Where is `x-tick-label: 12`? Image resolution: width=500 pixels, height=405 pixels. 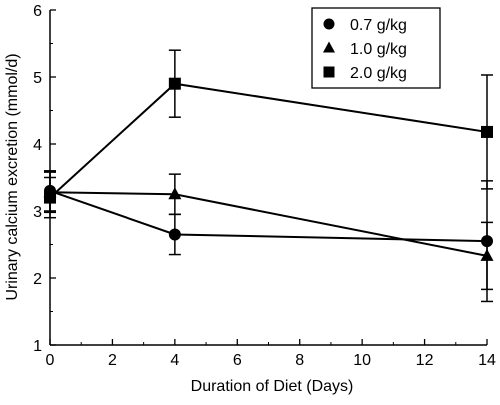 x-tick-label: 12 is located at coordinates (425, 360).